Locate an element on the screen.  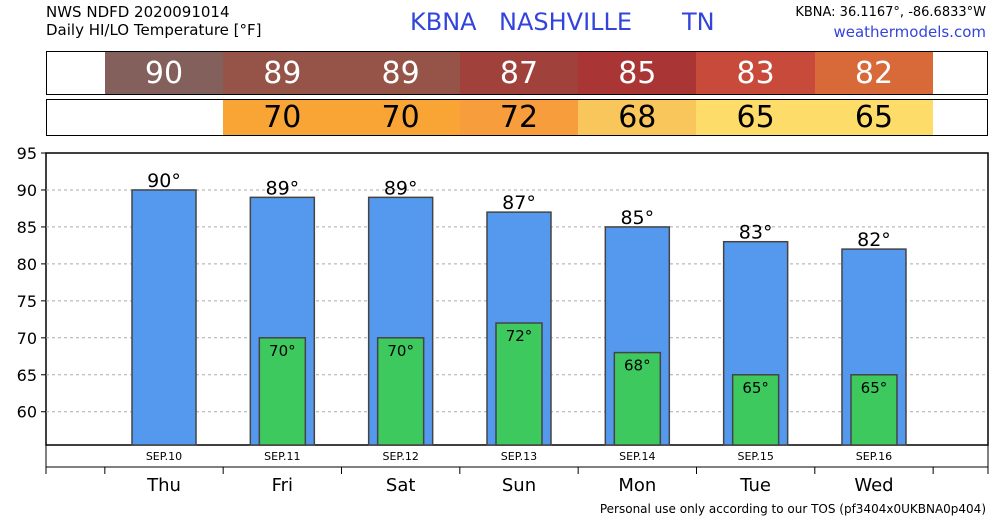
lo-bar-label: 72° is located at coordinates (519, 336).